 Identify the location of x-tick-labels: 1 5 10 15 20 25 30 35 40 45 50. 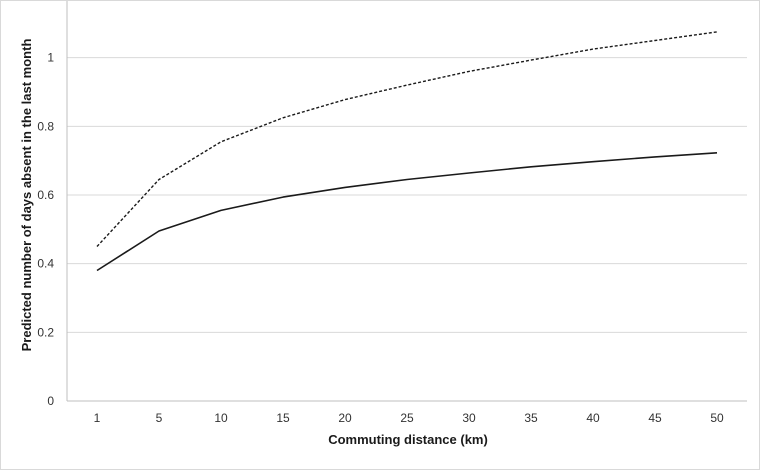
(409, 418).